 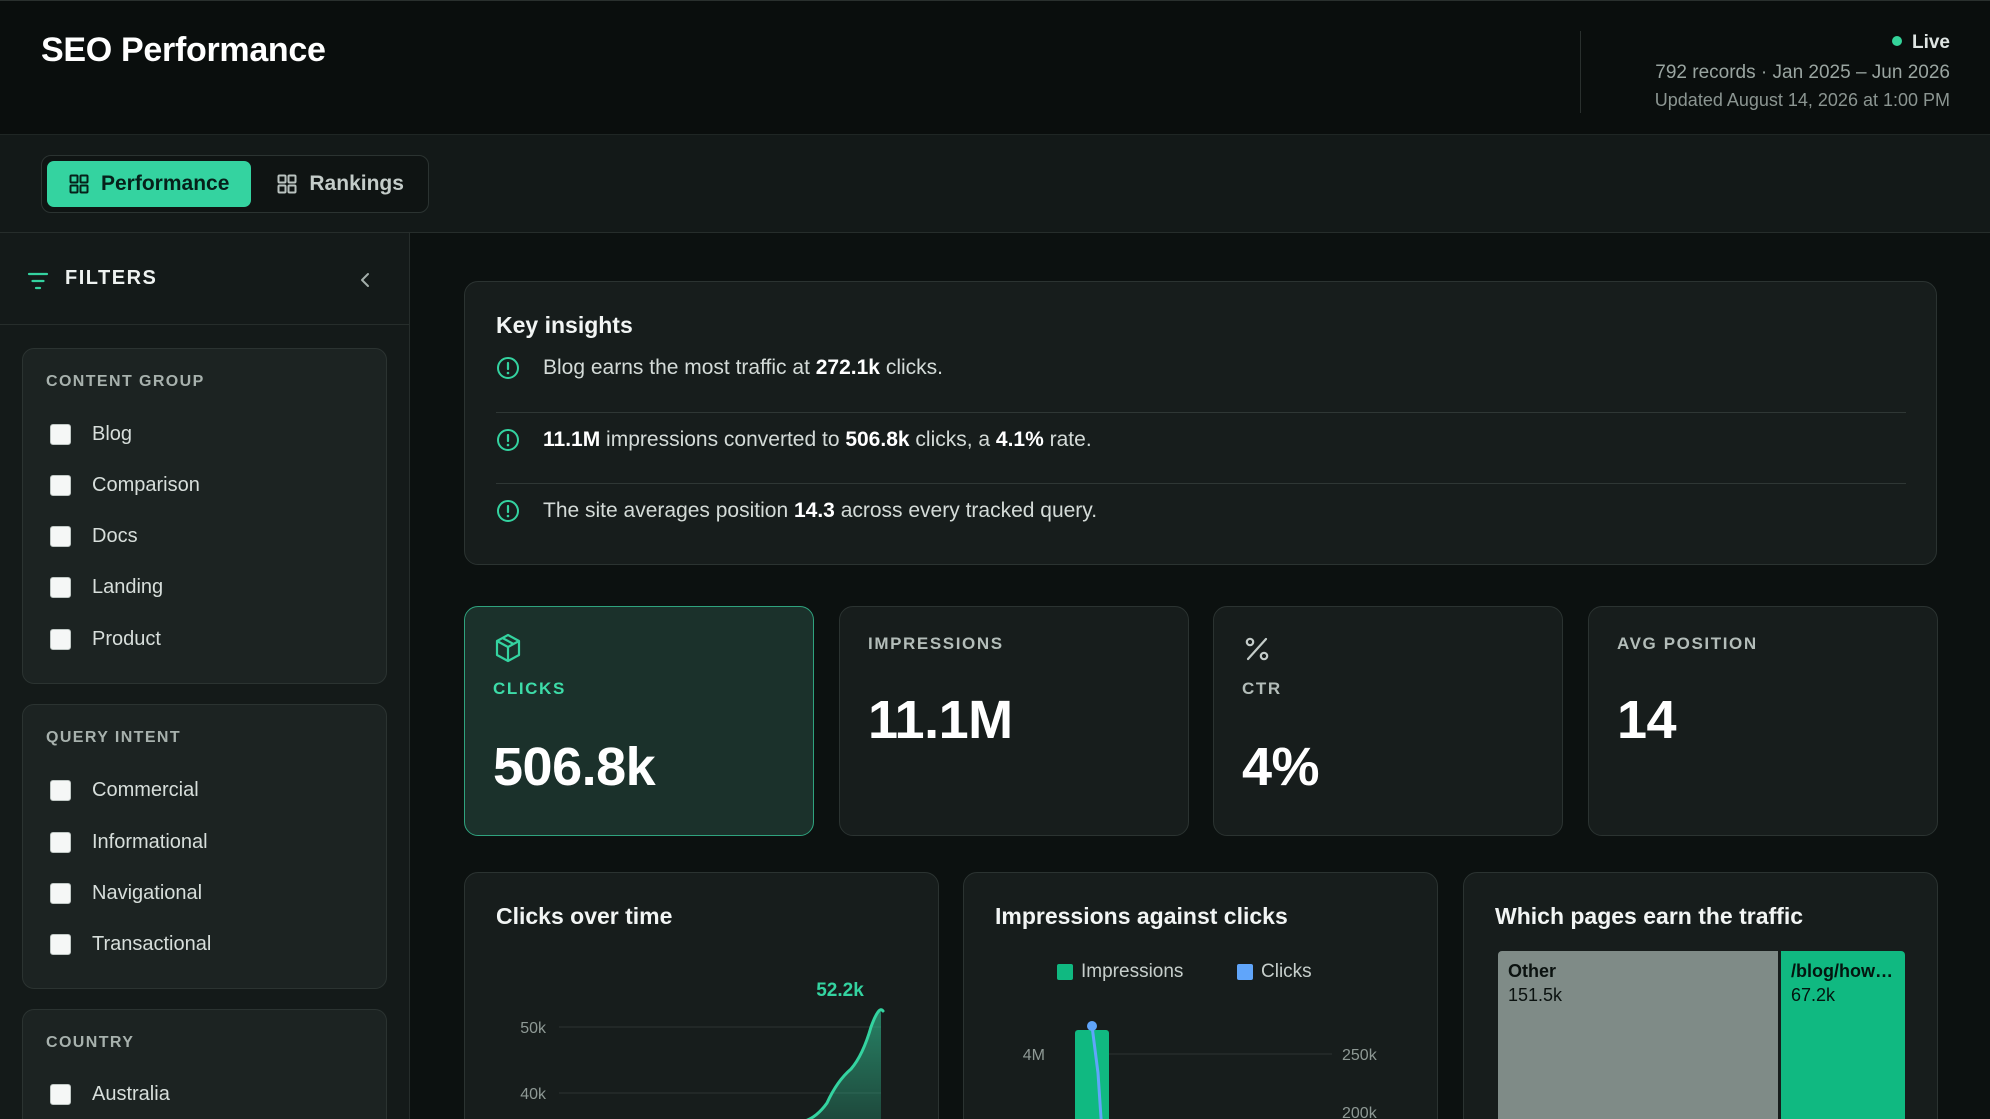 What do you see at coordinates (111, 278) in the screenshot?
I see `filters-title: FILTERS` at bounding box center [111, 278].